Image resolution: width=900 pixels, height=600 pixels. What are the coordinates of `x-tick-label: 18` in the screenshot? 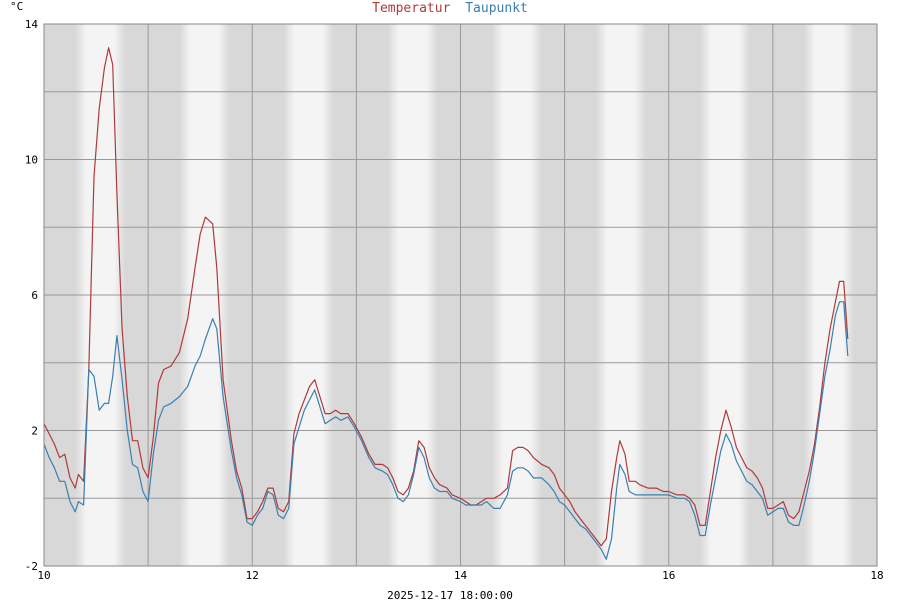 It's located at (876, 575).